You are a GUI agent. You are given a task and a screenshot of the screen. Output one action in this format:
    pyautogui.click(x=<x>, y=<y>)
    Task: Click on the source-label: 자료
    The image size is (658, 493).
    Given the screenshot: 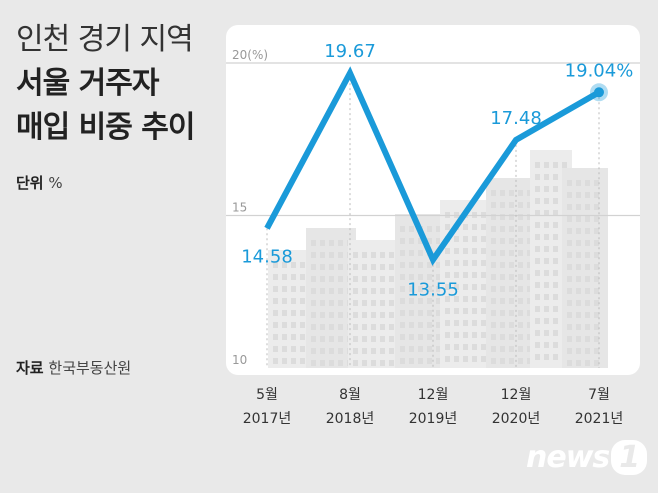 What is the action you would take?
    pyautogui.click(x=30, y=368)
    